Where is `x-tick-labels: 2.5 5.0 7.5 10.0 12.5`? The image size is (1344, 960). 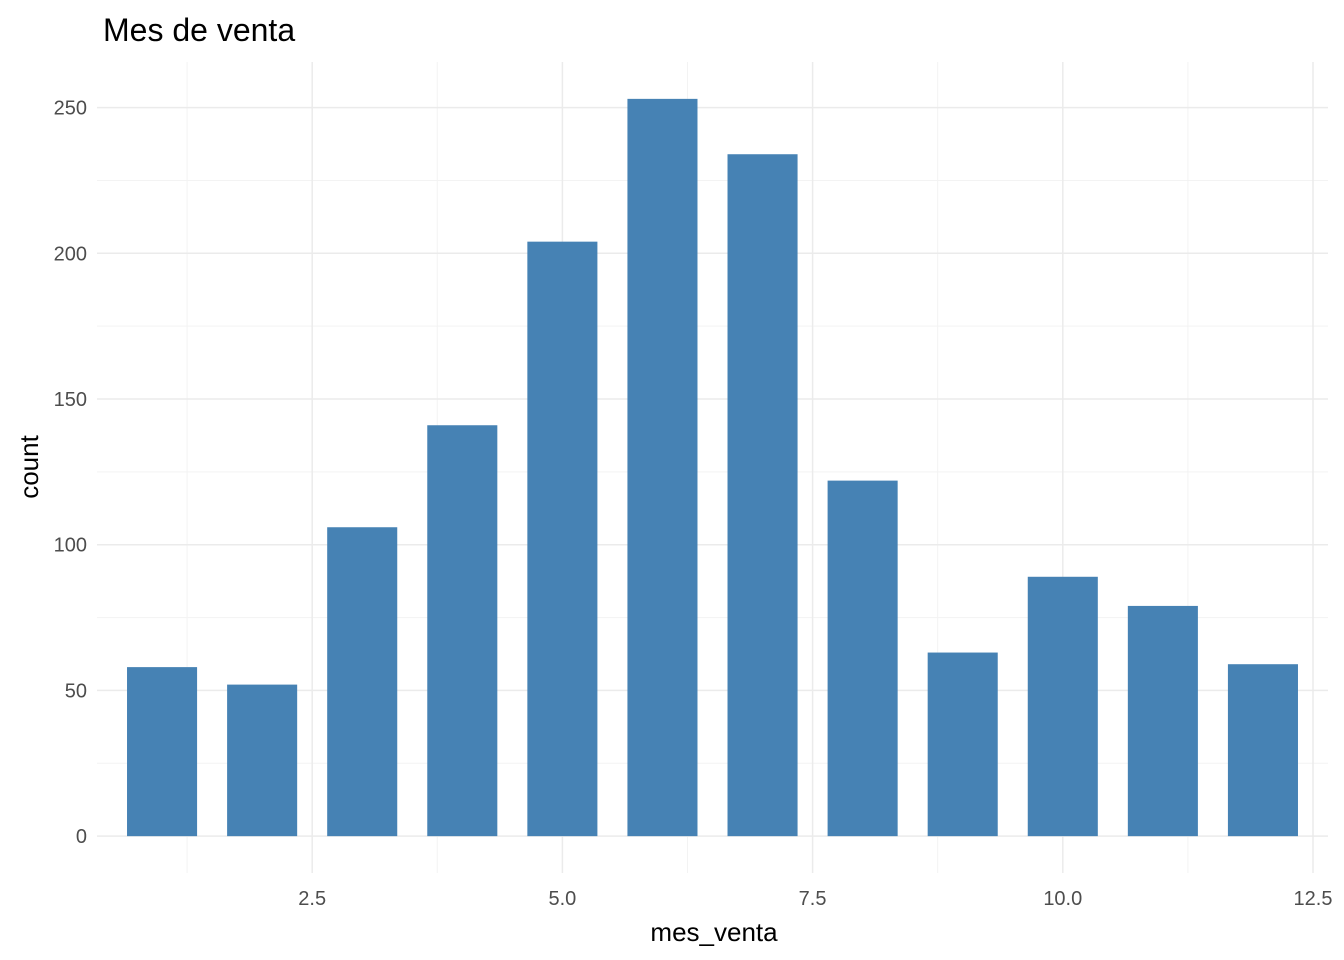 x-tick-labels: 2.5 5.0 7.5 10.0 12.5 is located at coordinates (815, 899).